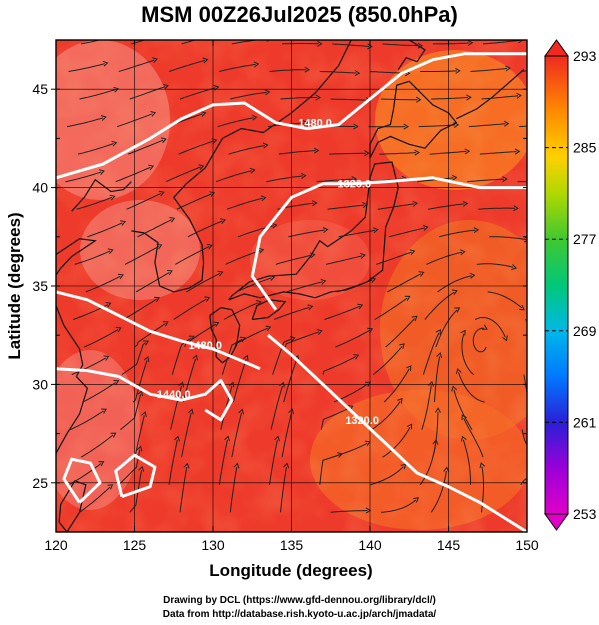 This screenshot has width=599, height=625. What do you see at coordinates (174, 395) in the screenshot?
I see `contour-label: 1440.0` at bounding box center [174, 395].